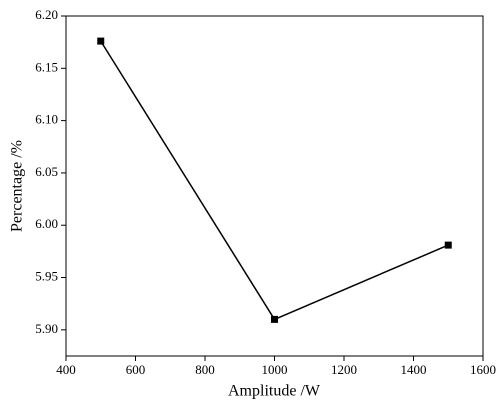 The width and height of the screenshot is (499, 406). Describe the element at coordinates (205, 369) in the screenshot. I see `x-tick-label: 800` at that location.